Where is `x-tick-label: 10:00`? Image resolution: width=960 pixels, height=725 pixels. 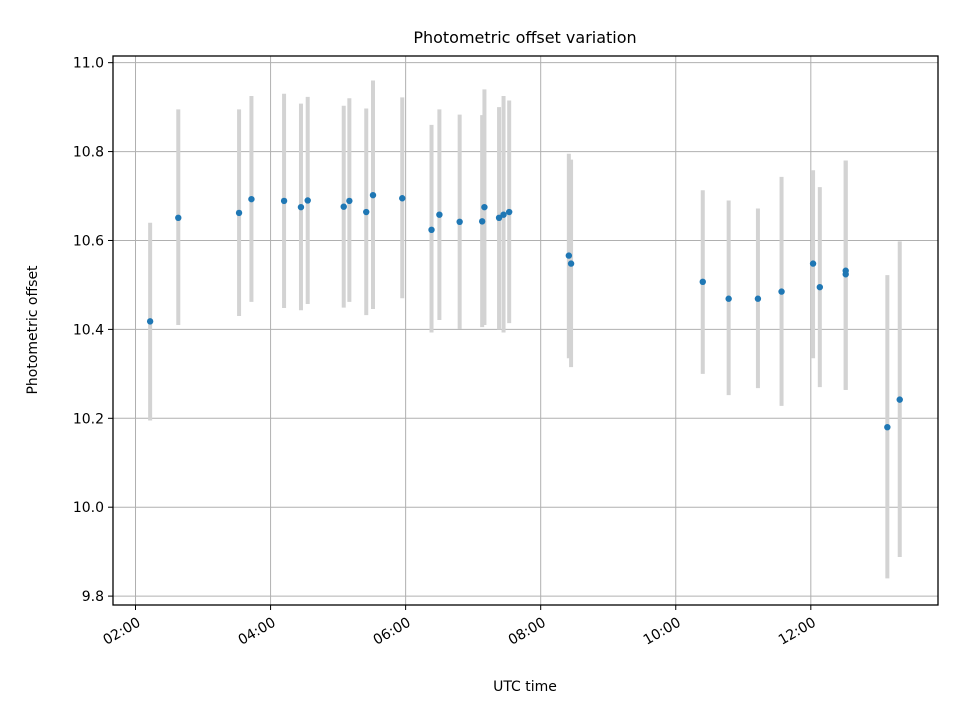
x-tick-label: 10:00 is located at coordinates (662, 632).